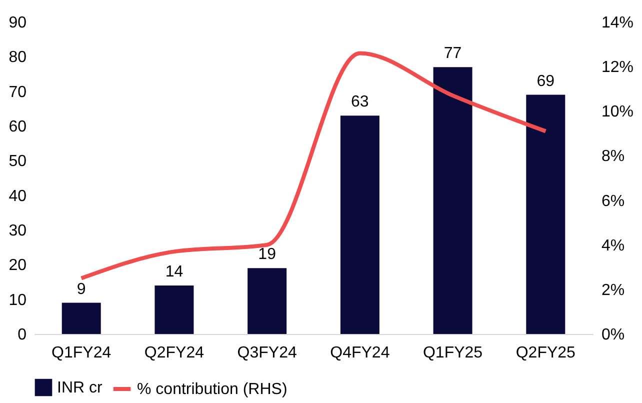 The height and width of the screenshot is (403, 642). Describe the element at coordinates (17, 127) in the screenshot. I see `y-tick-label: 60` at that location.